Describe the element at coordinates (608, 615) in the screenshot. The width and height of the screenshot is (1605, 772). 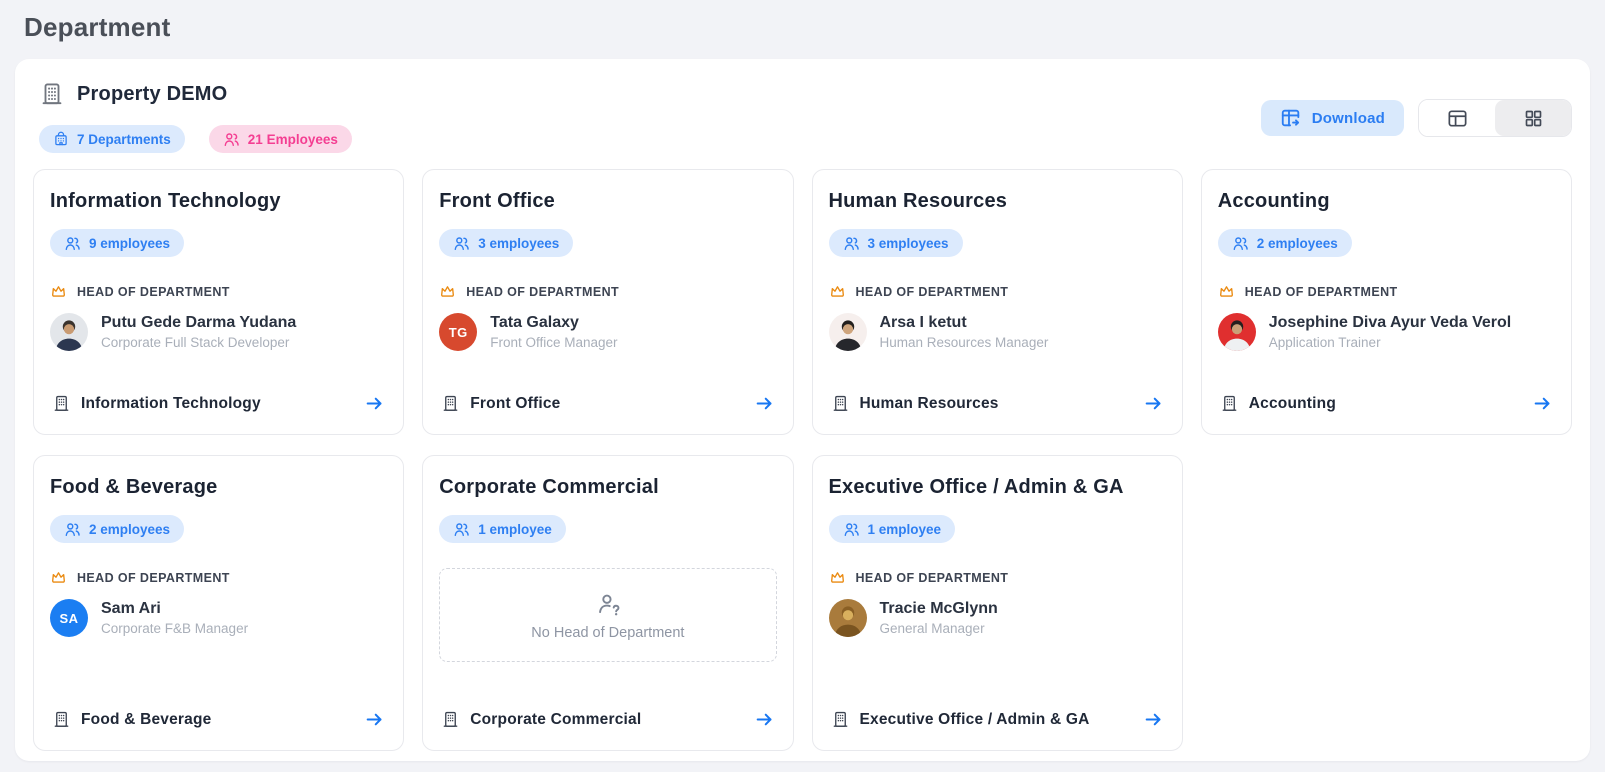
I see `no-head-box: No Head of Department` at that location.